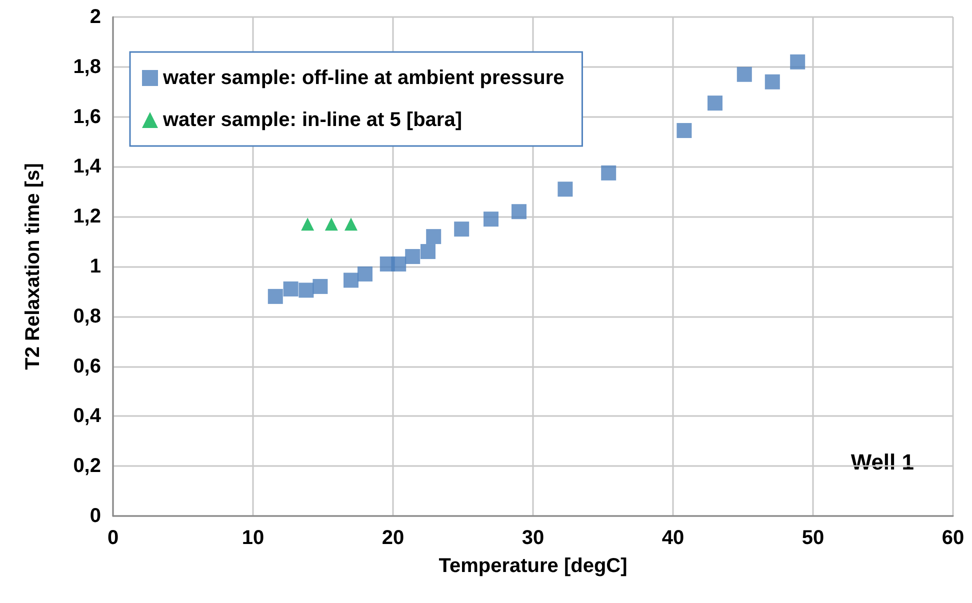 This screenshot has height=603, width=972. Describe the element at coordinates (95, 17) in the screenshot. I see `y-tick-label: 2` at that location.